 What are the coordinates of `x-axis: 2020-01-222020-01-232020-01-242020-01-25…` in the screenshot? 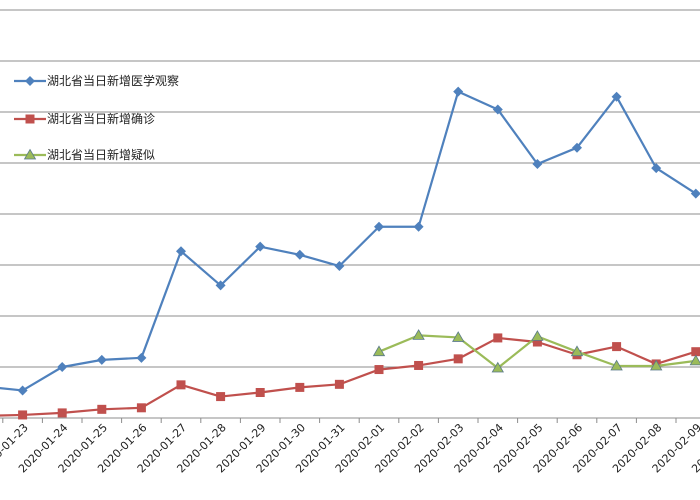 It's located at (350, 446).